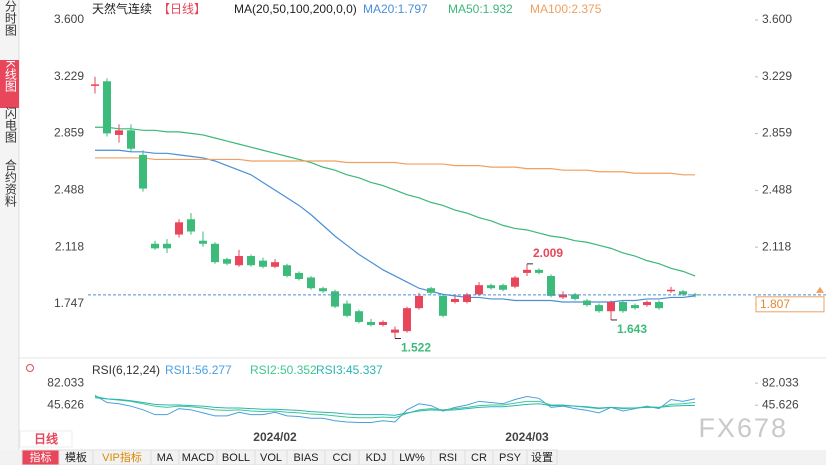 Image resolution: width=826 pixels, height=465 pixels. I want to click on period-tag: 【日线】, so click(182, 9).